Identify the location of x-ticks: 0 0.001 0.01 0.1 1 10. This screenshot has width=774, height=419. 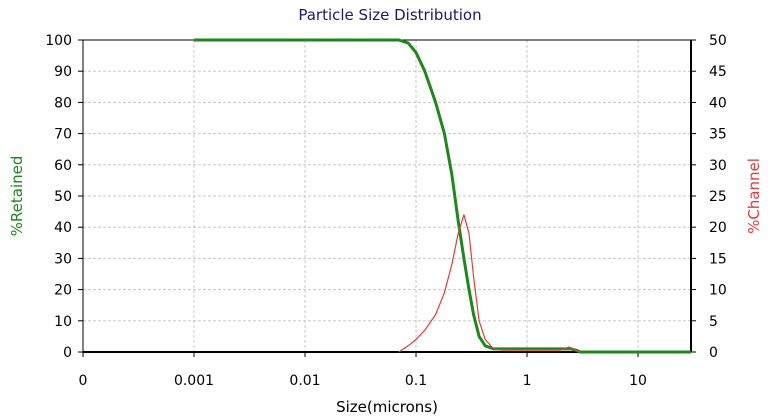
(363, 370).